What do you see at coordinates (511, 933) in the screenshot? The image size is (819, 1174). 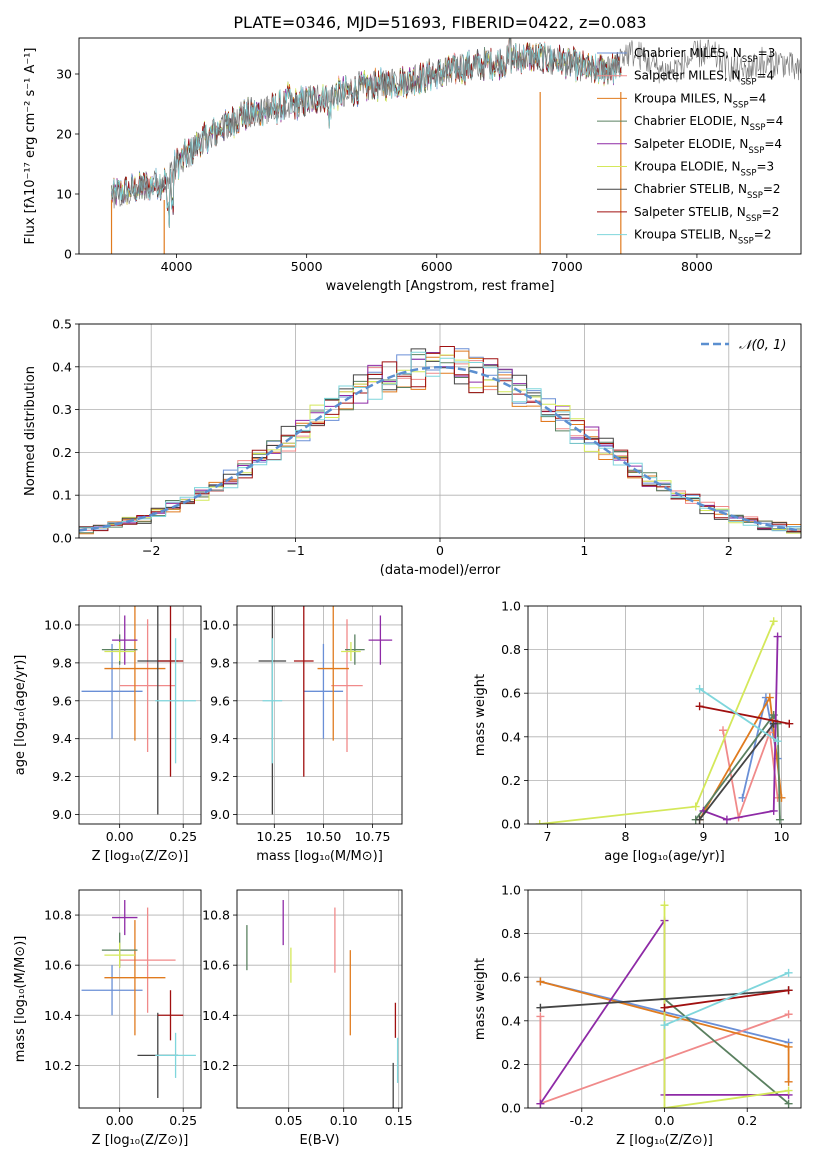 I see `y-tick-label: 0.8` at bounding box center [511, 933].